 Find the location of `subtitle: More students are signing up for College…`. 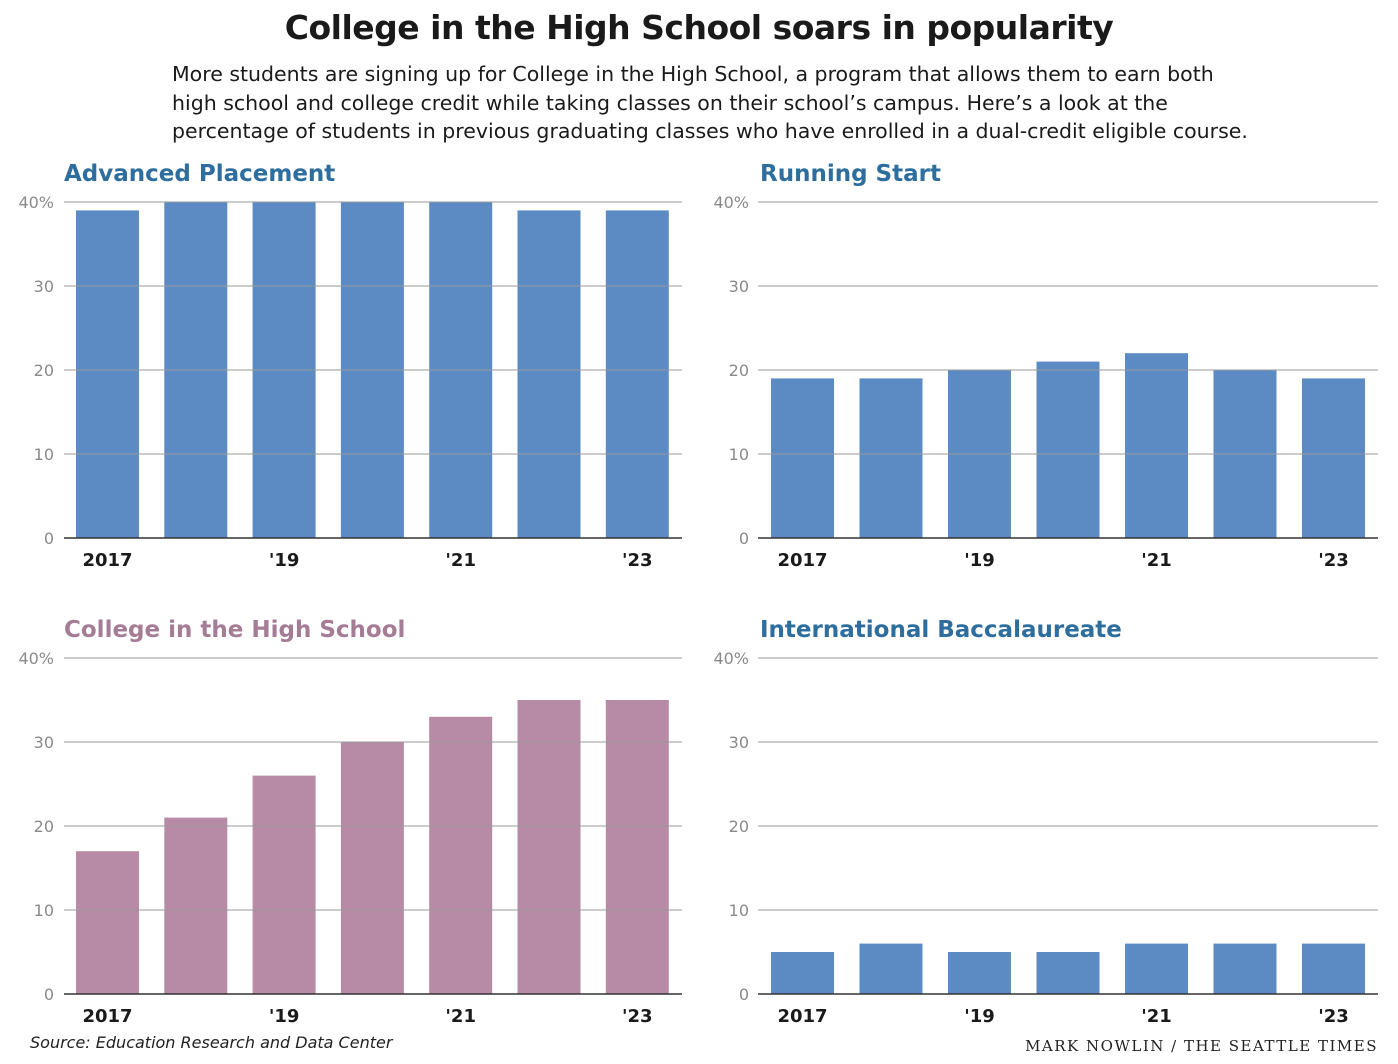

subtitle: More students are signing up for College… is located at coordinates (747, 103).